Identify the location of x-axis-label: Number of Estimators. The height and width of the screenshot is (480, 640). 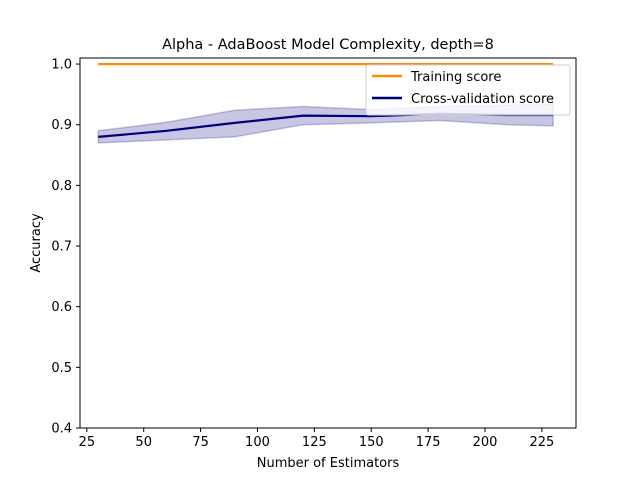
(328, 463).